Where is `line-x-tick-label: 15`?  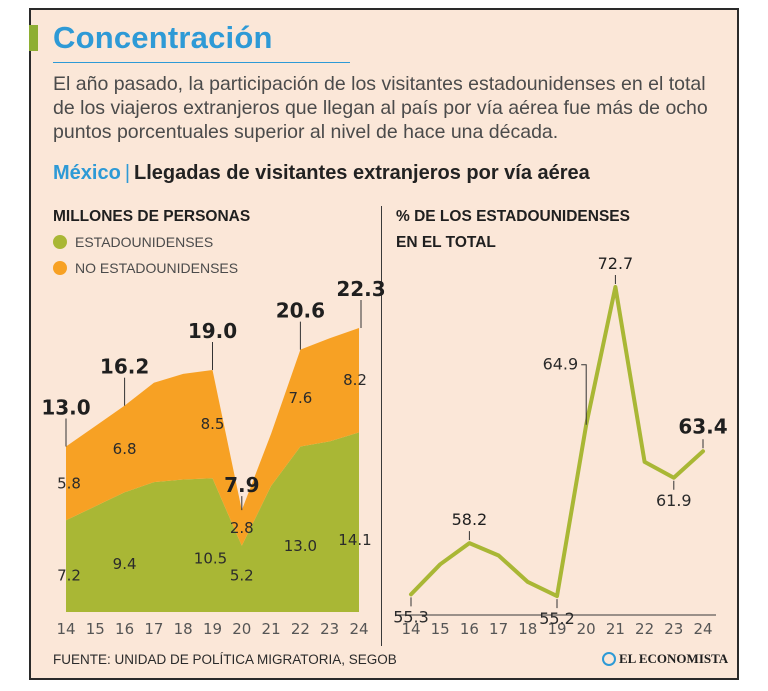
line-x-tick-label: 15 is located at coordinates (440, 629).